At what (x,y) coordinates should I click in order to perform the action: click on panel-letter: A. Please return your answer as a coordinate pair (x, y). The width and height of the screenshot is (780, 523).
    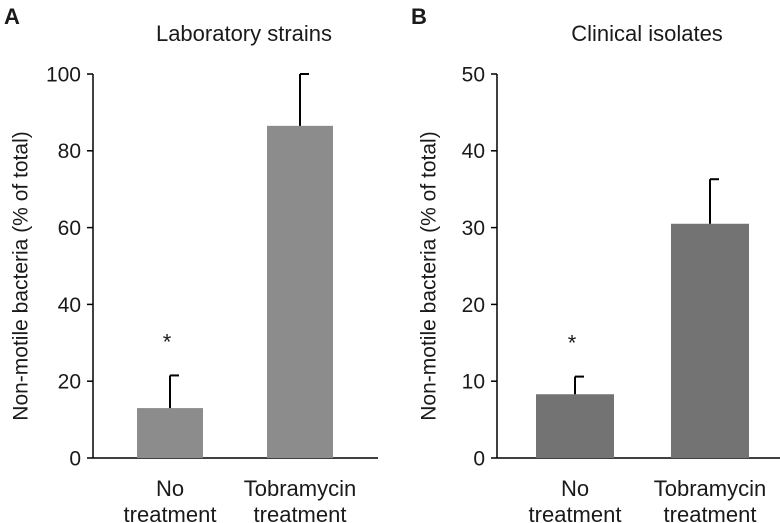
    Looking at the image, I should click on (12, 16).